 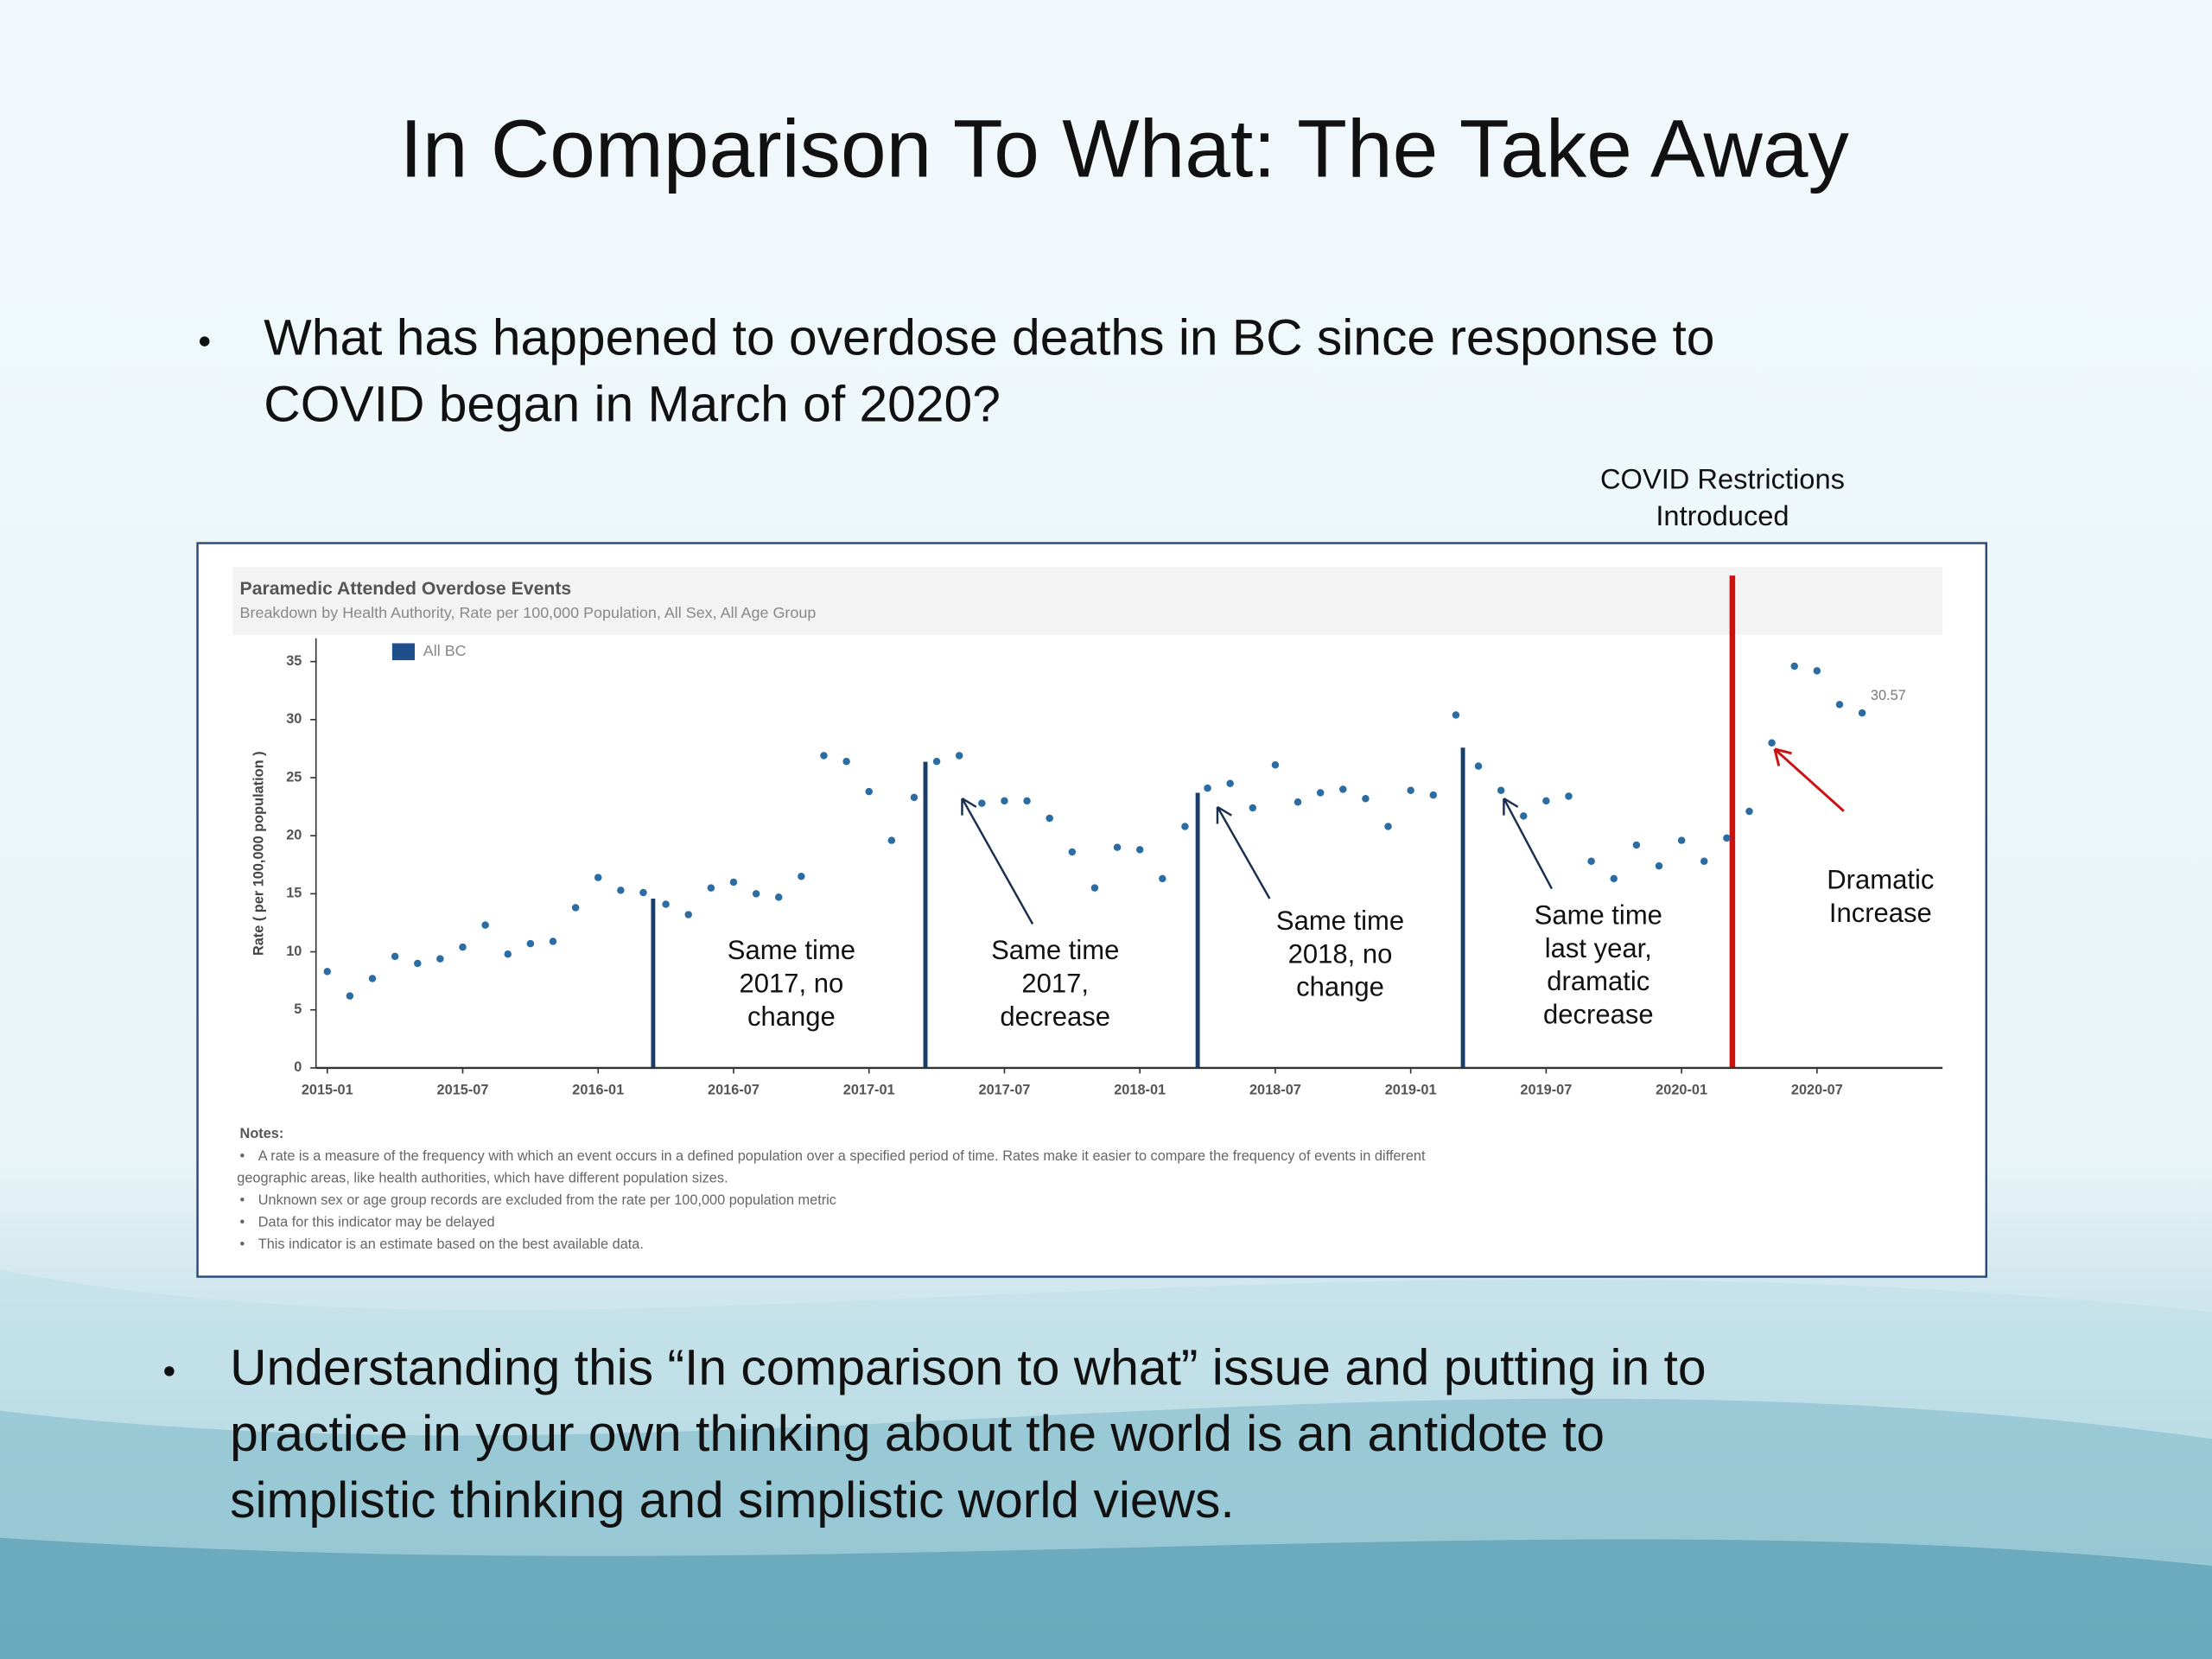 I want to click on x-tick-label: 2019-07, so click(x=1546, y=1089).